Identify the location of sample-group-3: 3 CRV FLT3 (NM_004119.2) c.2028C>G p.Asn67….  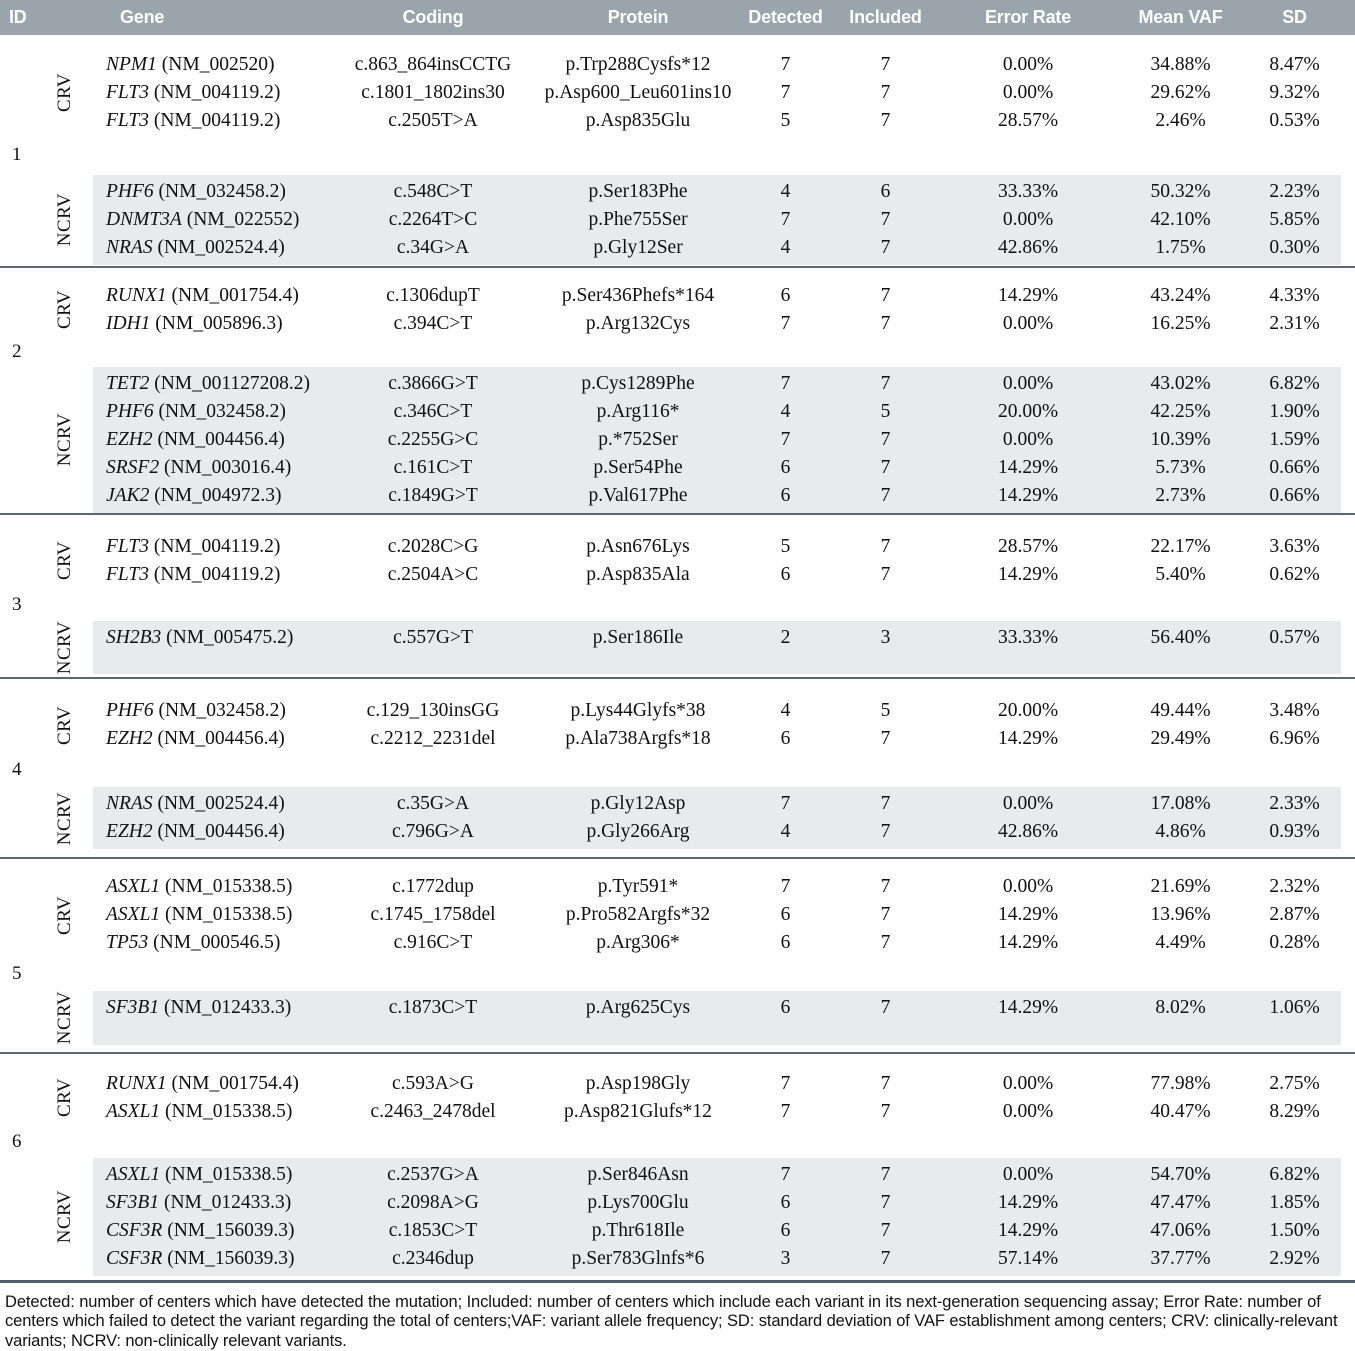
(677, 597).